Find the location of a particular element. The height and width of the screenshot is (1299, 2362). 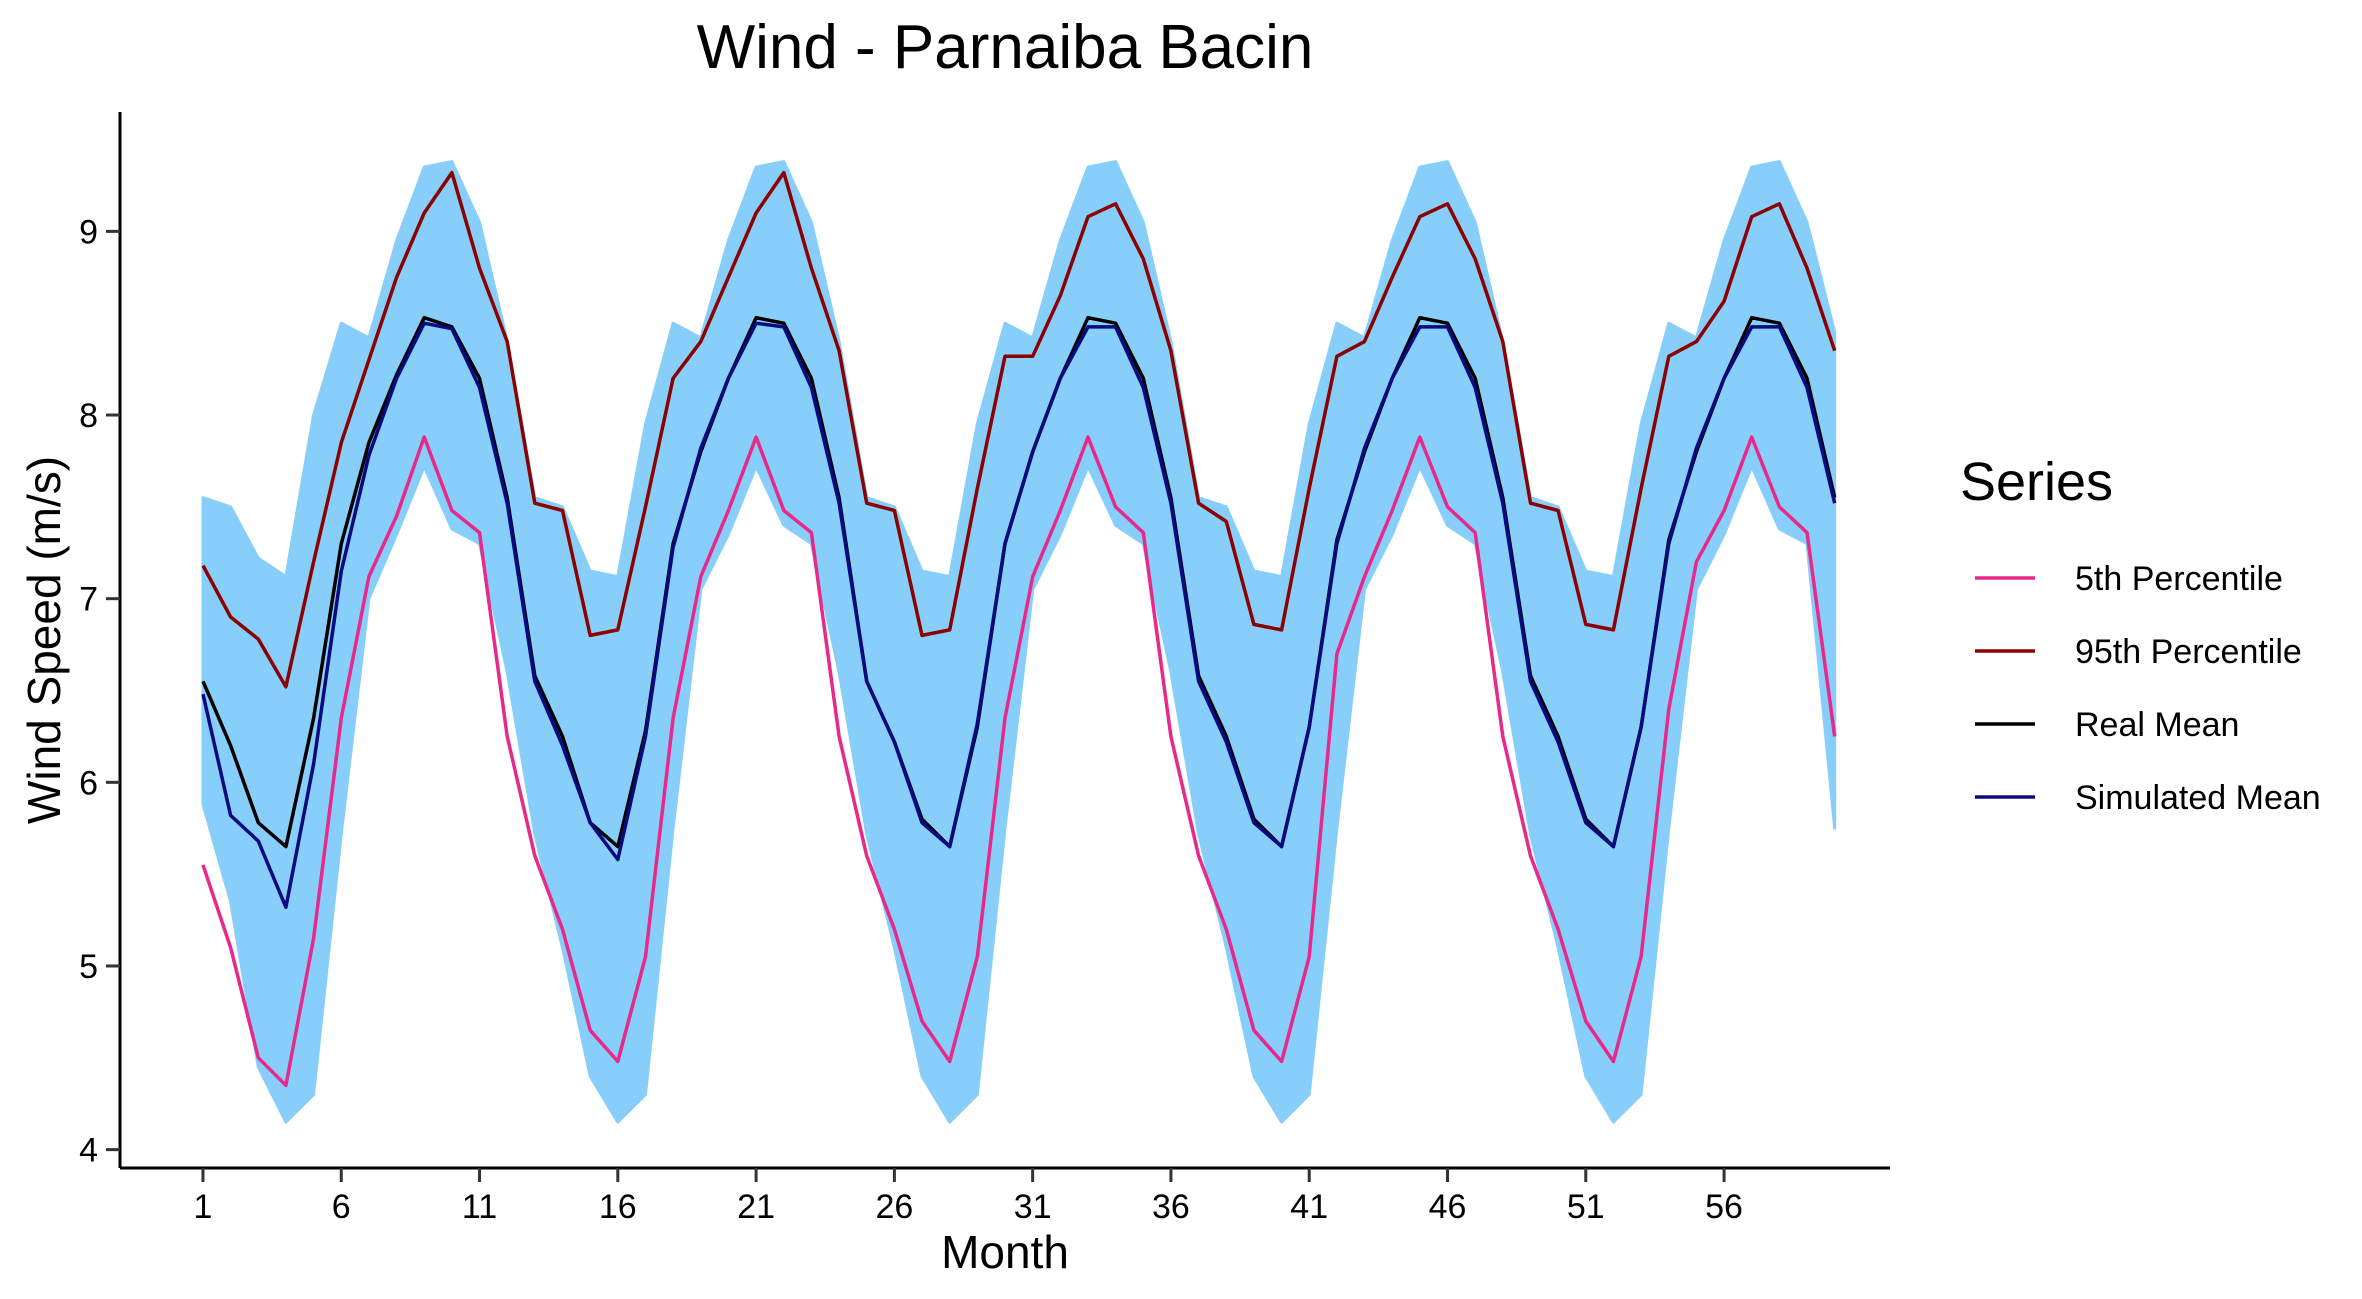

x-tick-label: 1 is located at coordinates (203, 1207).